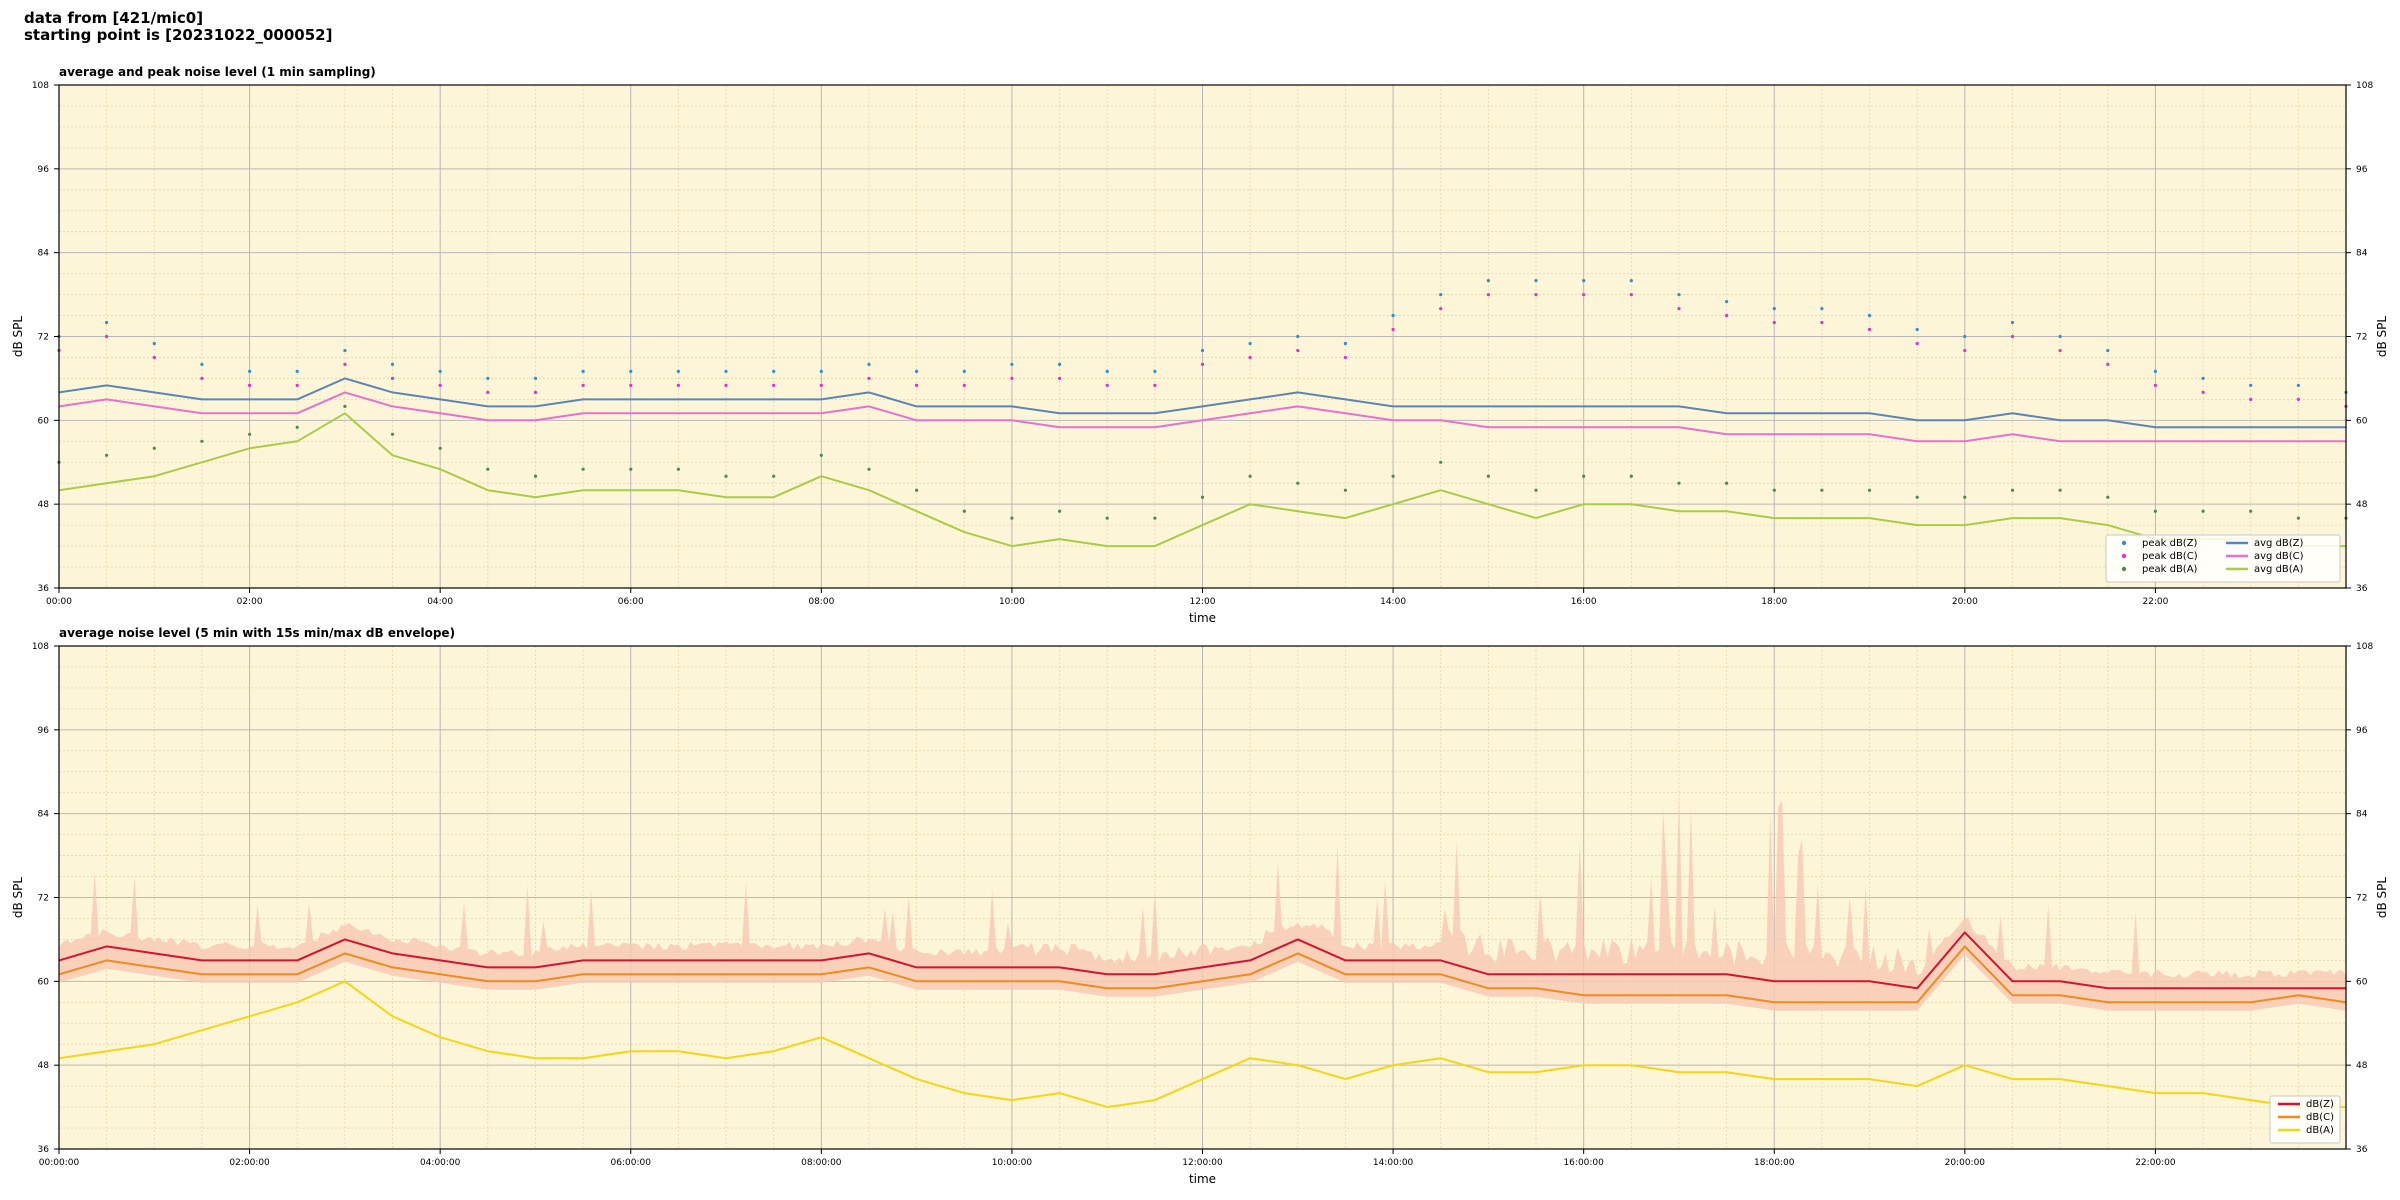 The image size is (2400, 1200). I want to click on x-tick-label: 16:00:00, so click(1583, 1163).